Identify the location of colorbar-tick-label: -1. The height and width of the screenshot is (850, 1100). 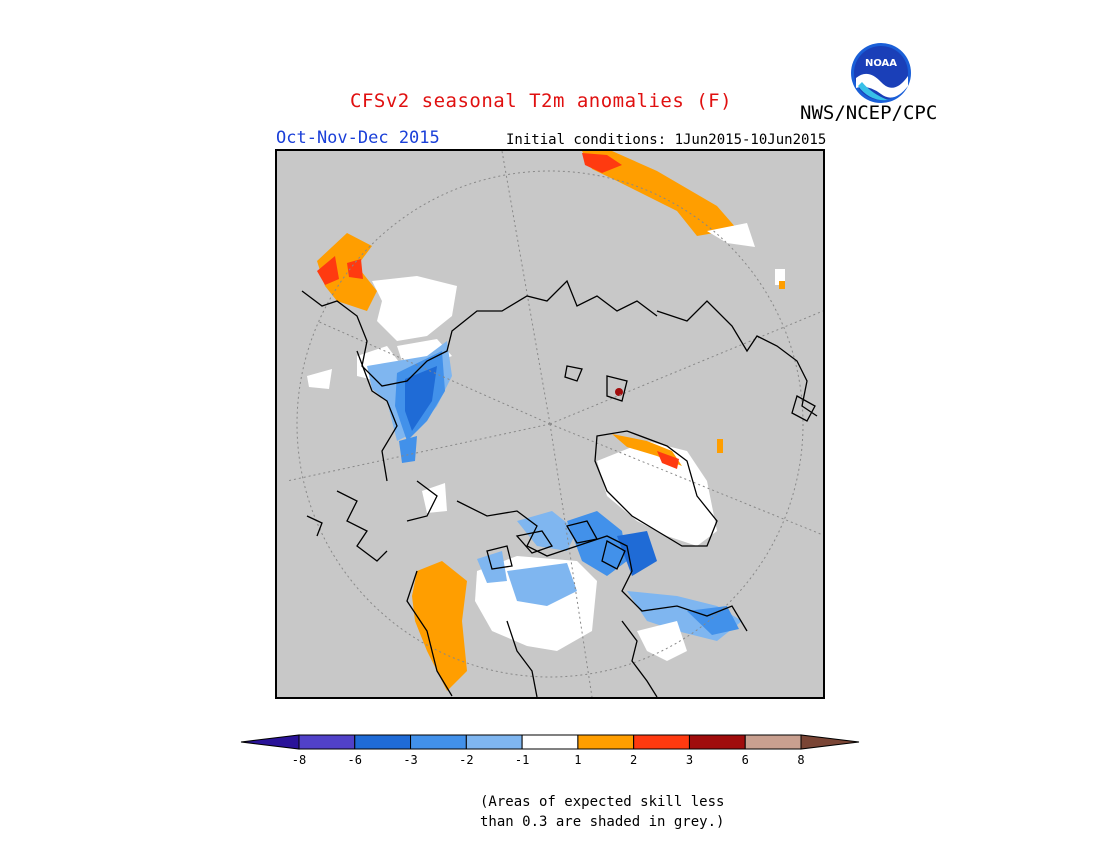
(522, 760).